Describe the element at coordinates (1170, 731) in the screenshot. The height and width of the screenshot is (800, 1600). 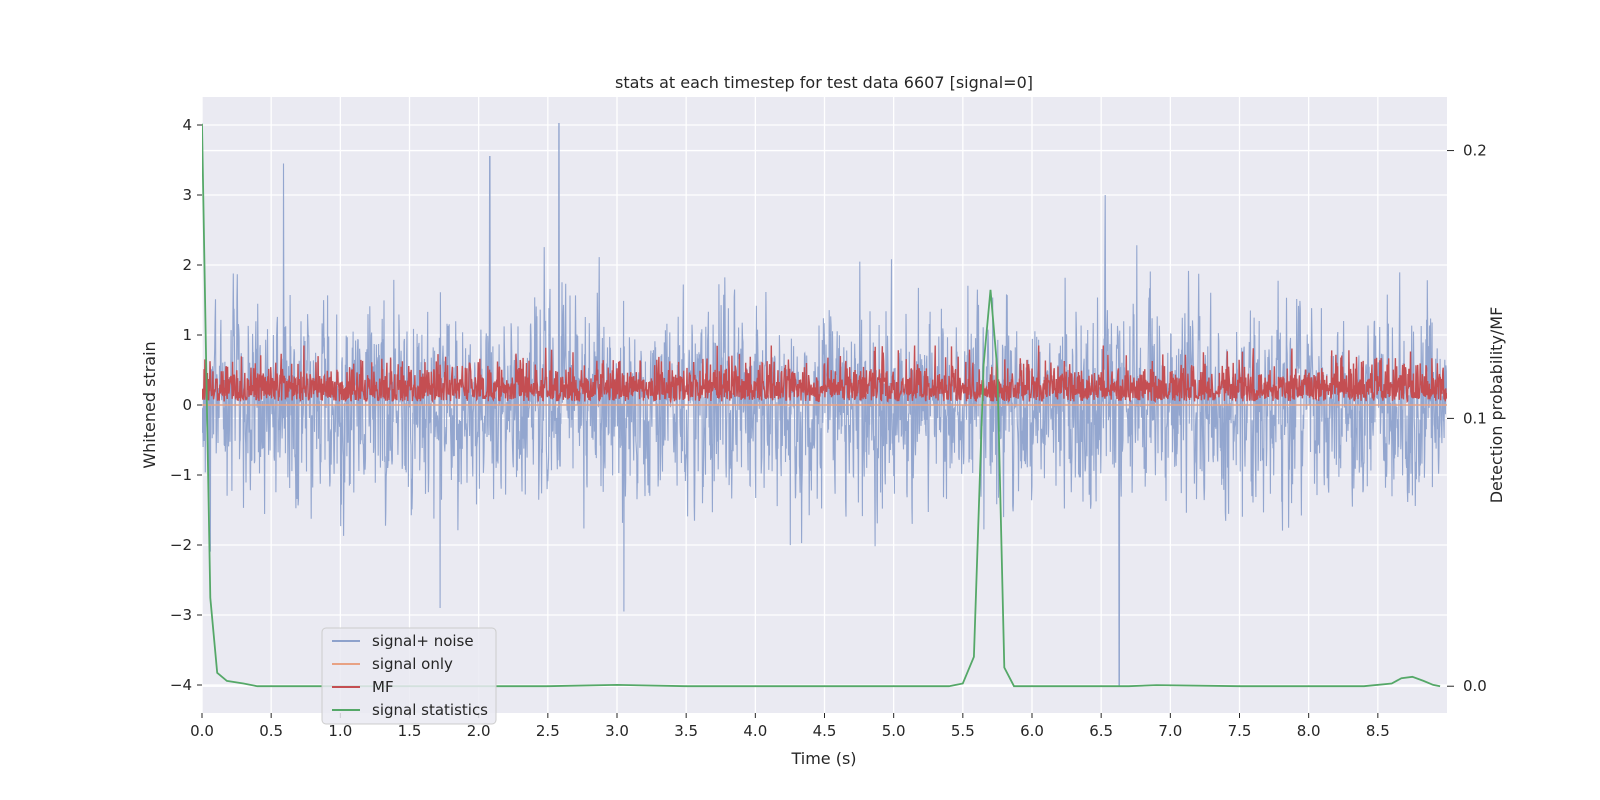
I see `x-tick-label: 7.0` at that location.